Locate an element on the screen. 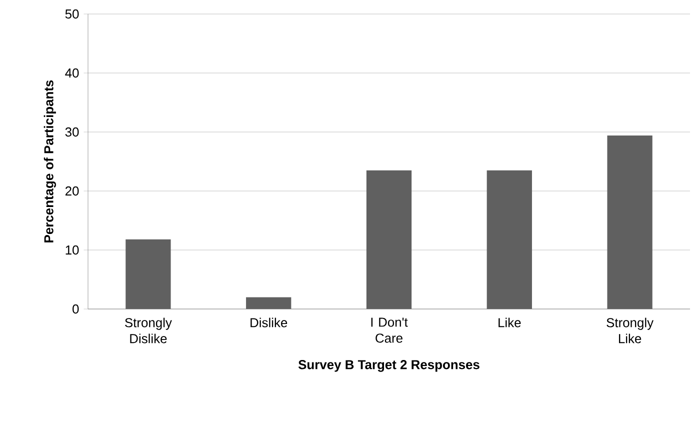  x-tick-label: Like is located at coordinates (509, 323).